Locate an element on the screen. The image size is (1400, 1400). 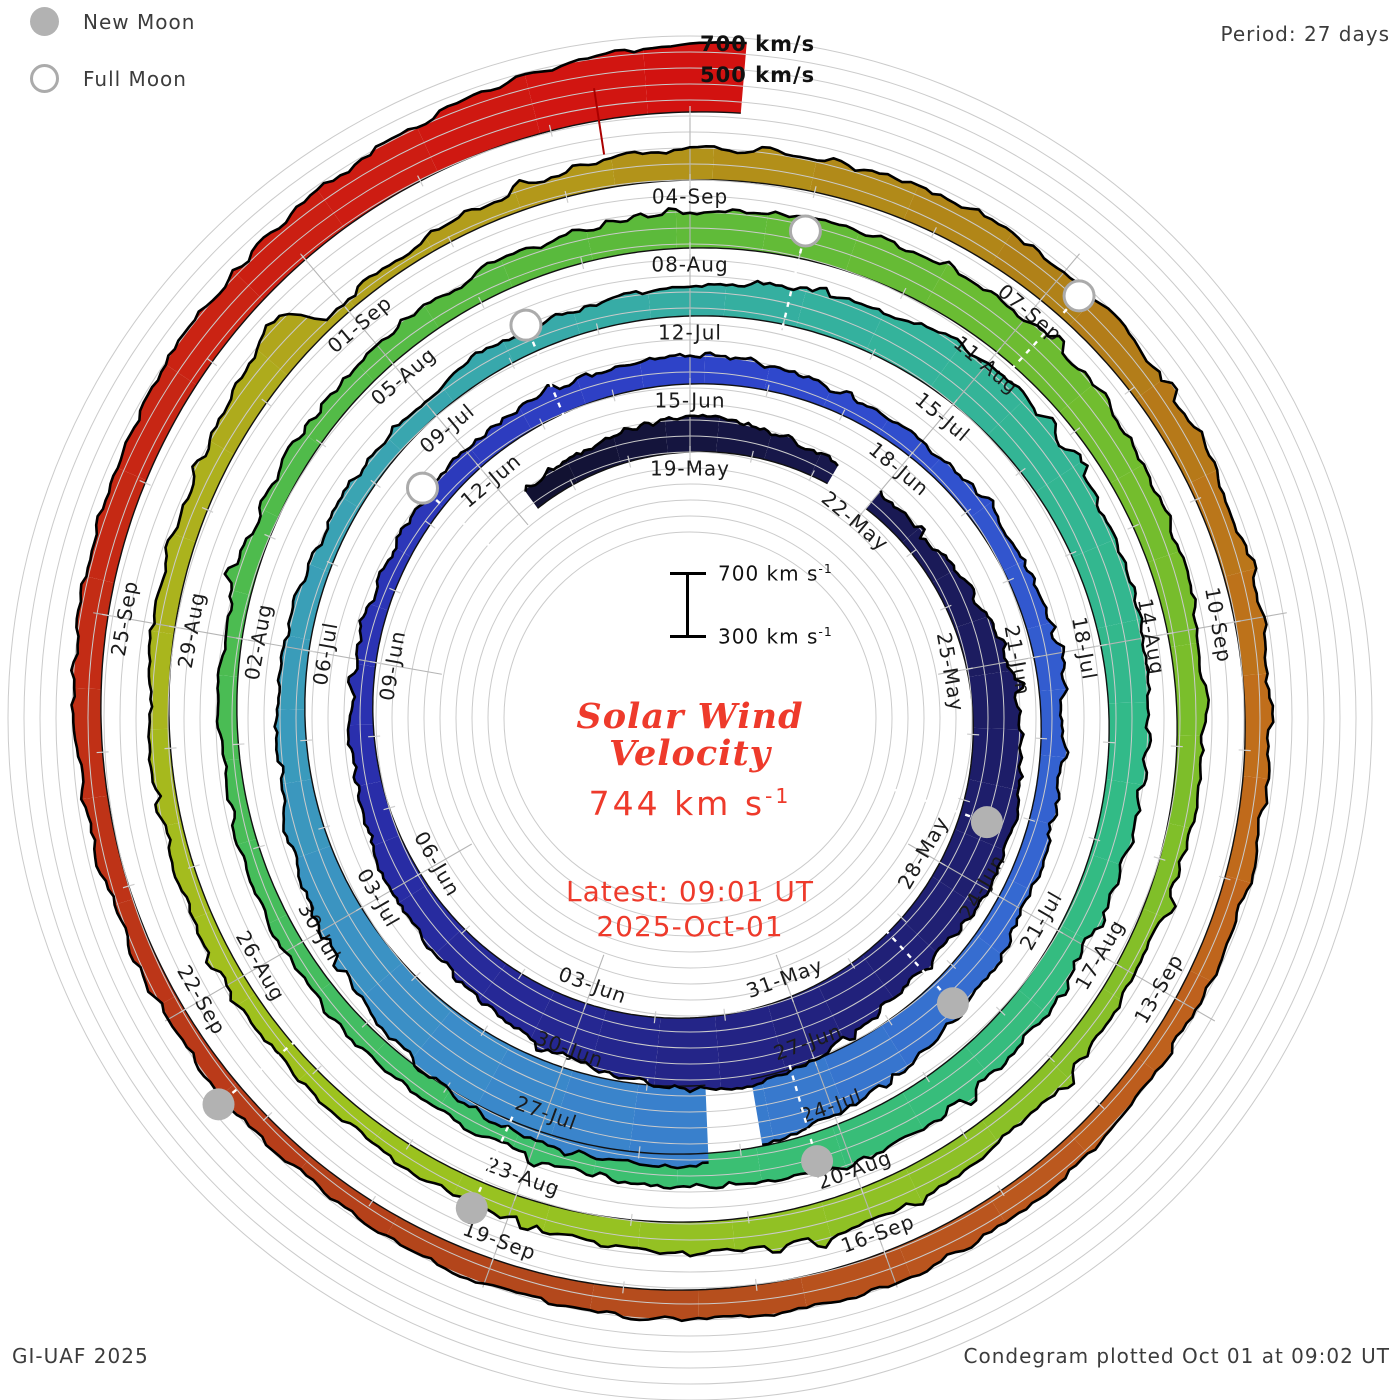
new-moon-marker-23-Aug is located at coordinates (471, 1208).